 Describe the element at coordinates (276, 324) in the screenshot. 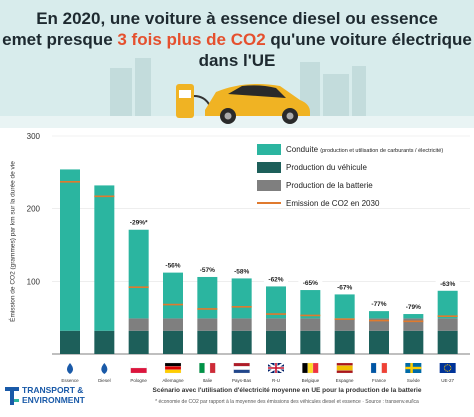

I see `bar-battery-R-U` at that location.